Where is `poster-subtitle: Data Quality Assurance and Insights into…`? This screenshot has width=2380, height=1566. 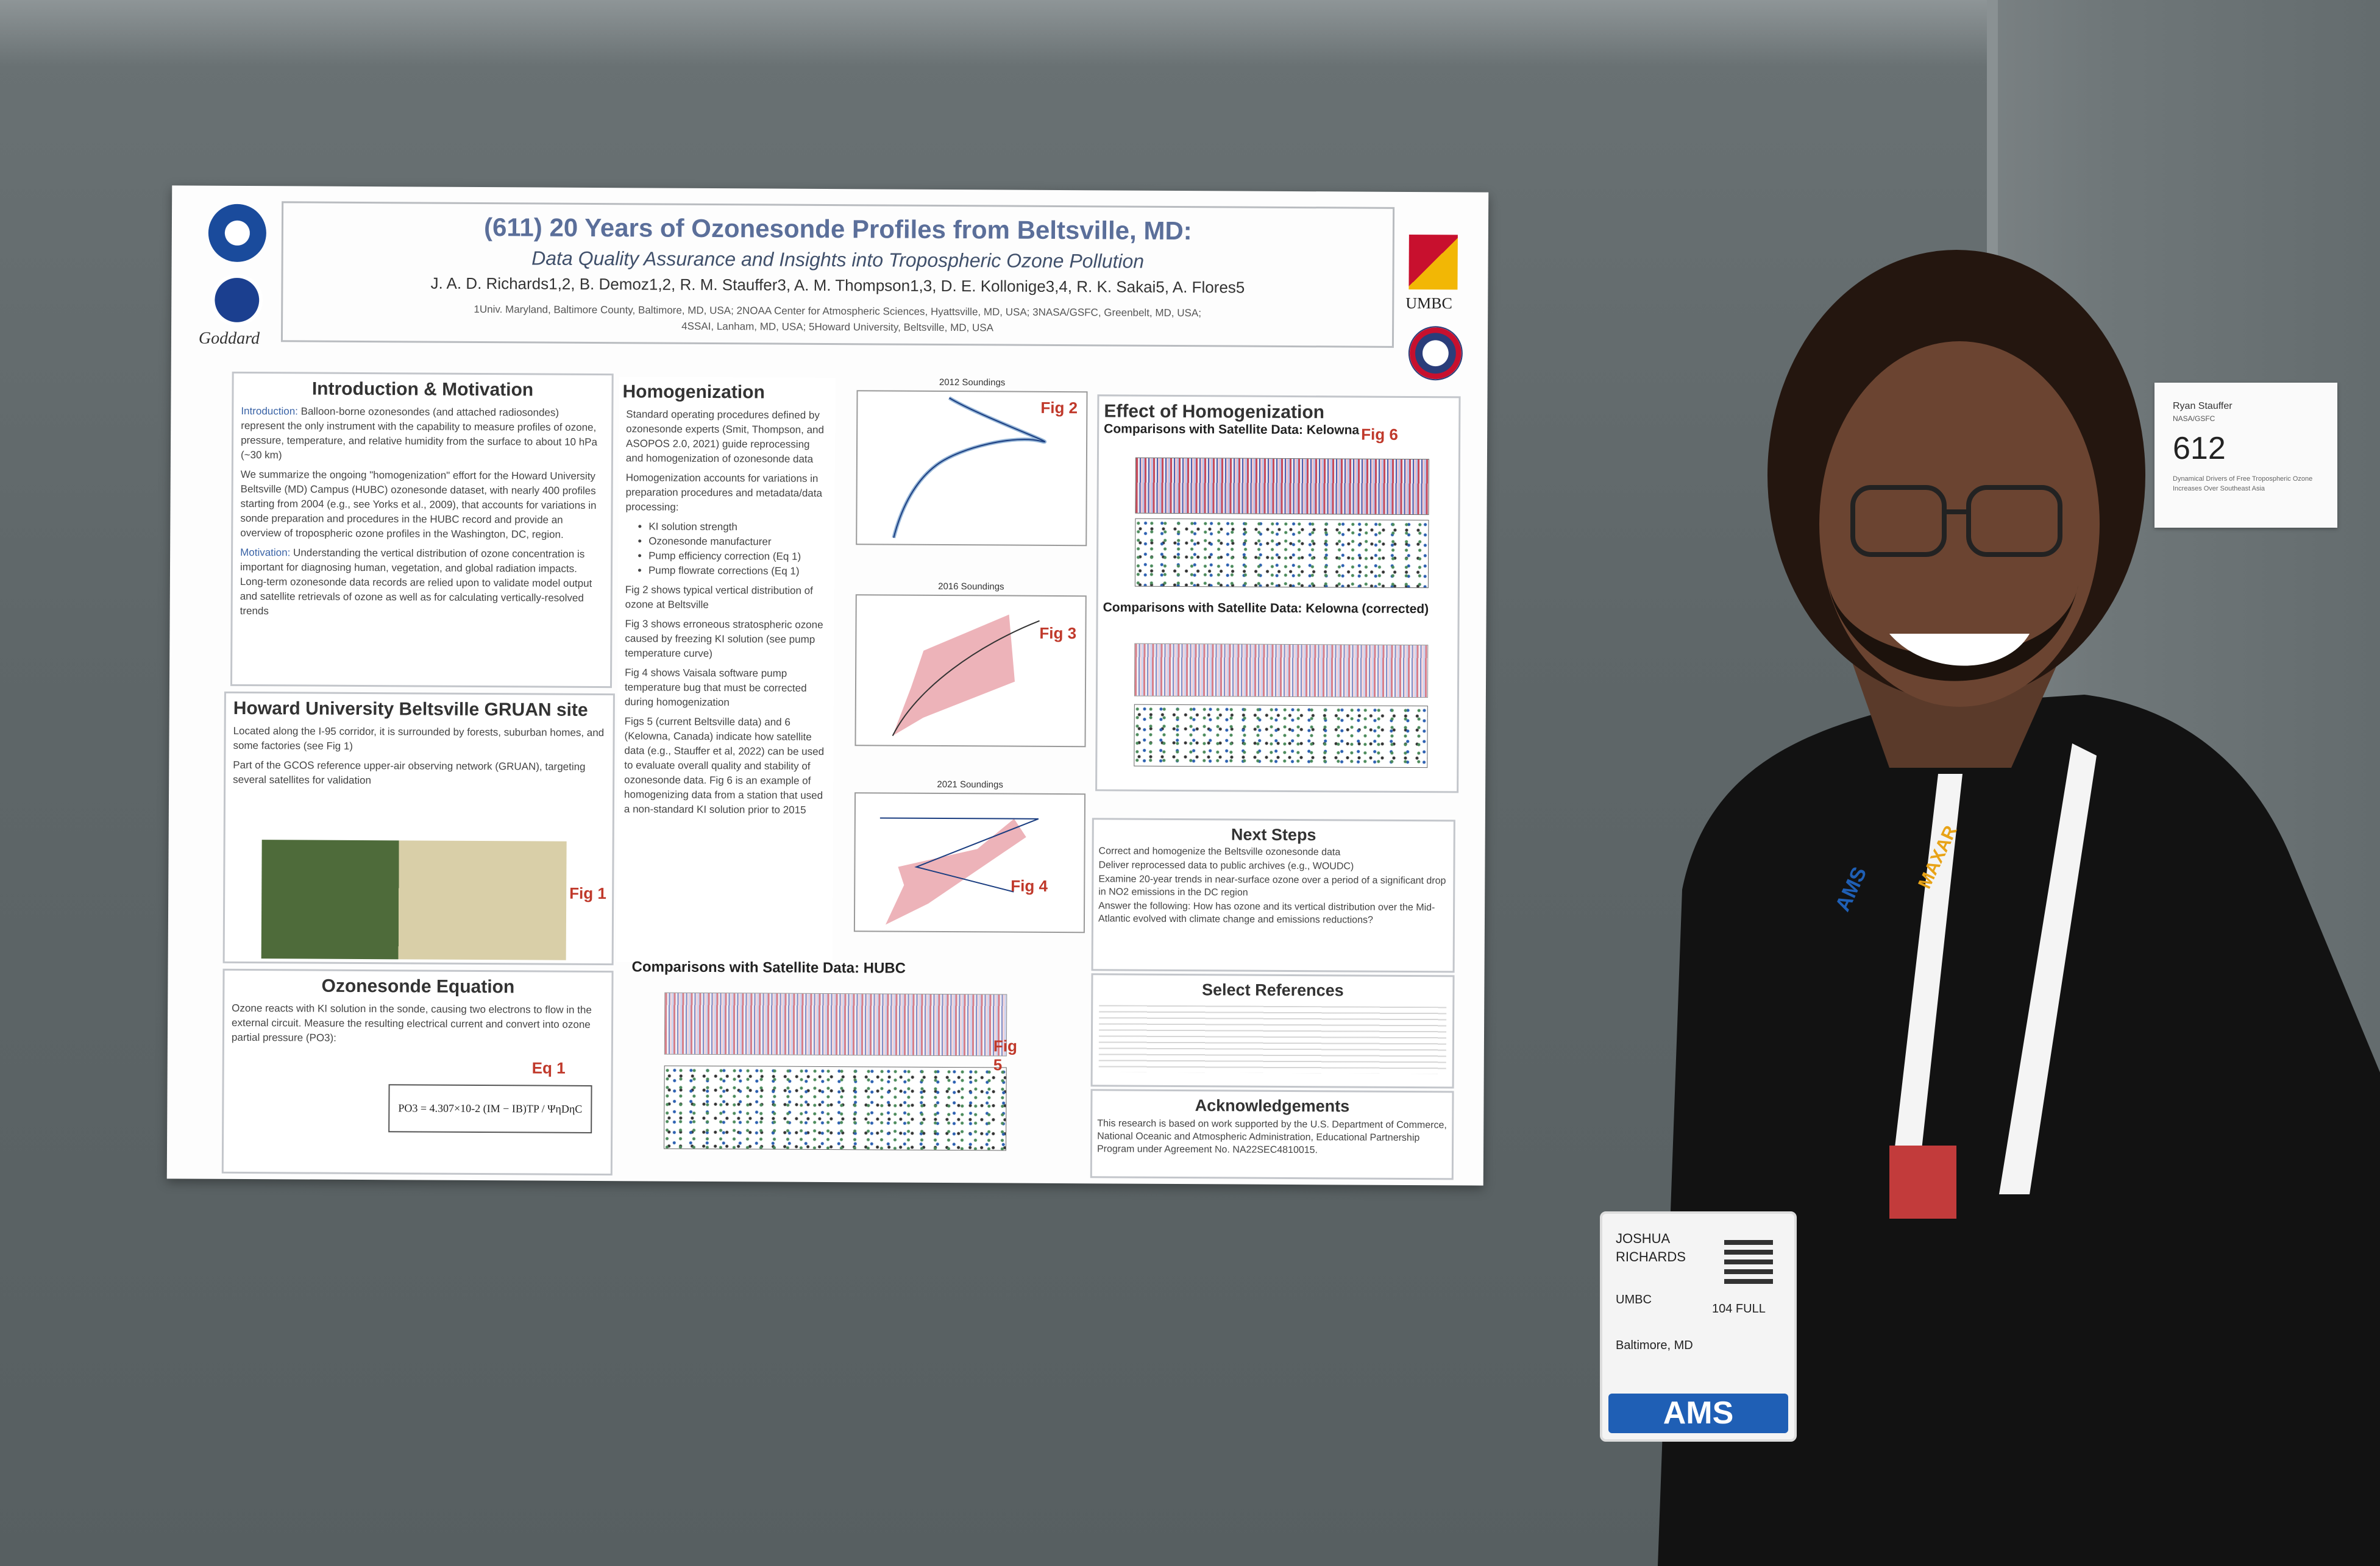 poster-subtitle: Data Quality Assurance and Insights into… is located at coordinates (838, 259).